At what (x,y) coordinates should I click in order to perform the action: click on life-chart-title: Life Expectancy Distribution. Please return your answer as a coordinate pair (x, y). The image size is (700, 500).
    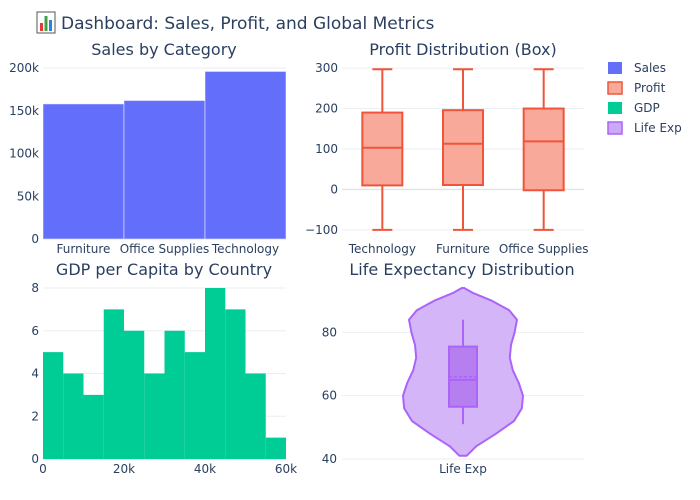
    Looking at the image, I should click on (461, 269).